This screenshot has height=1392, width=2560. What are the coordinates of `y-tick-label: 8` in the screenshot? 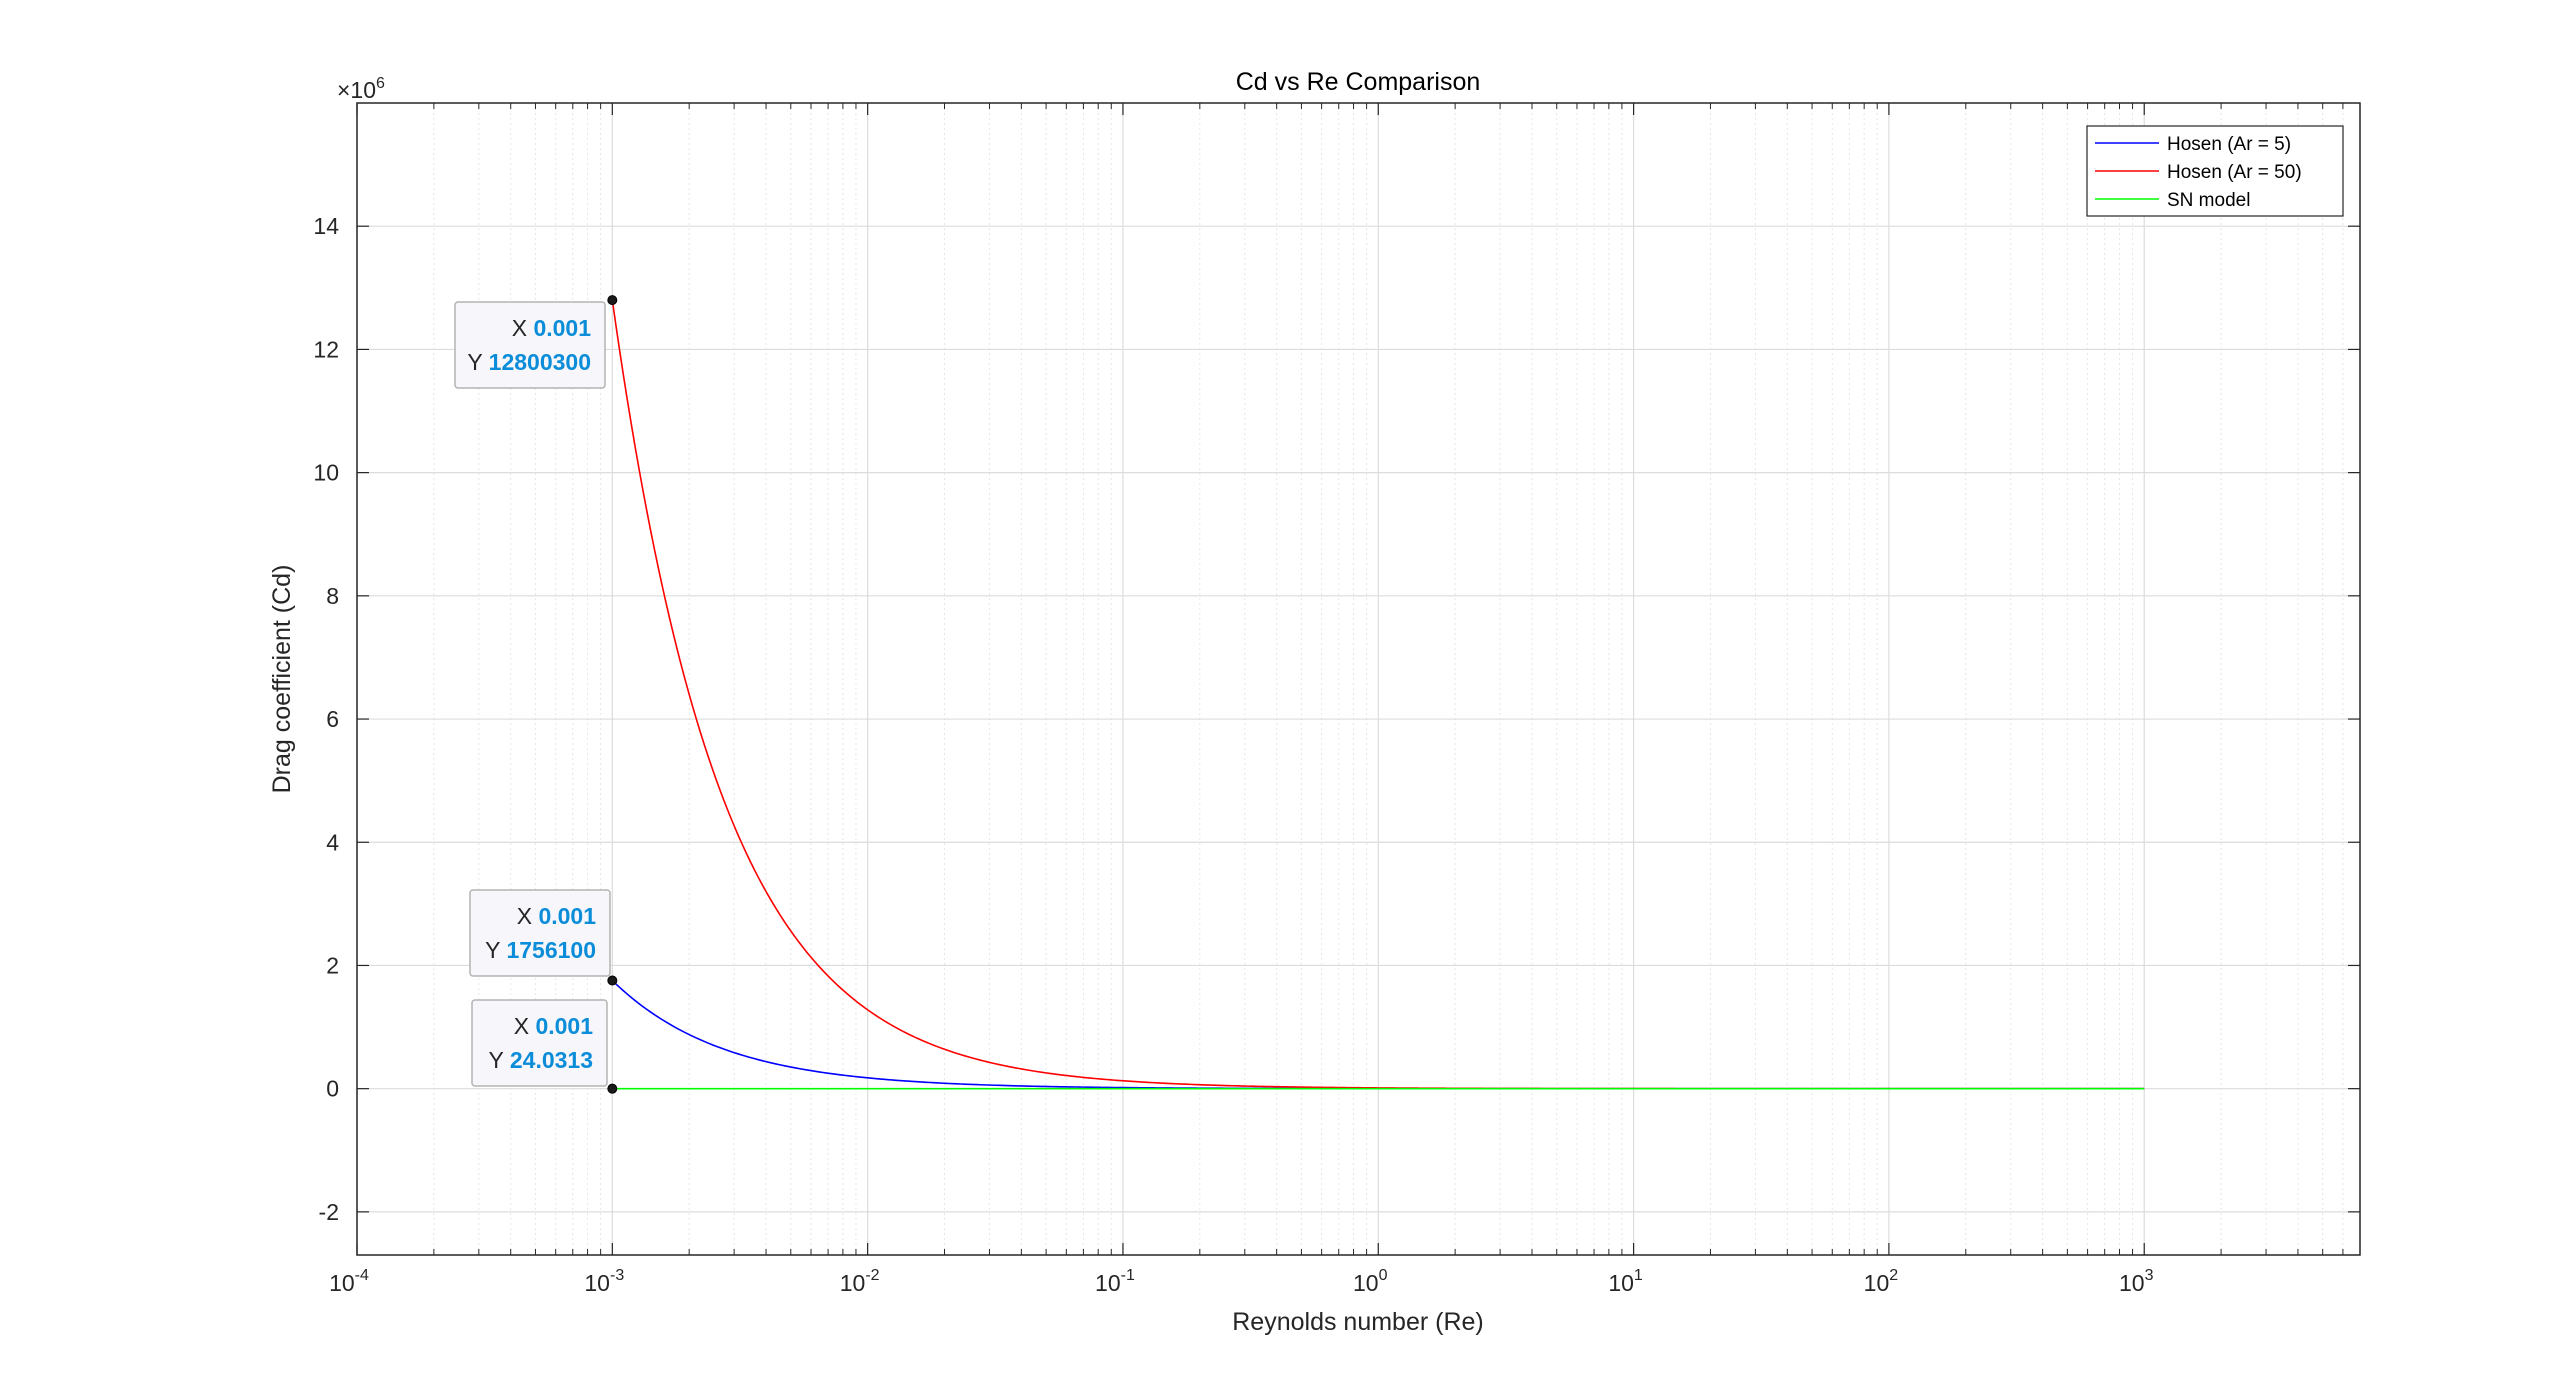 It's located at (332, 596).